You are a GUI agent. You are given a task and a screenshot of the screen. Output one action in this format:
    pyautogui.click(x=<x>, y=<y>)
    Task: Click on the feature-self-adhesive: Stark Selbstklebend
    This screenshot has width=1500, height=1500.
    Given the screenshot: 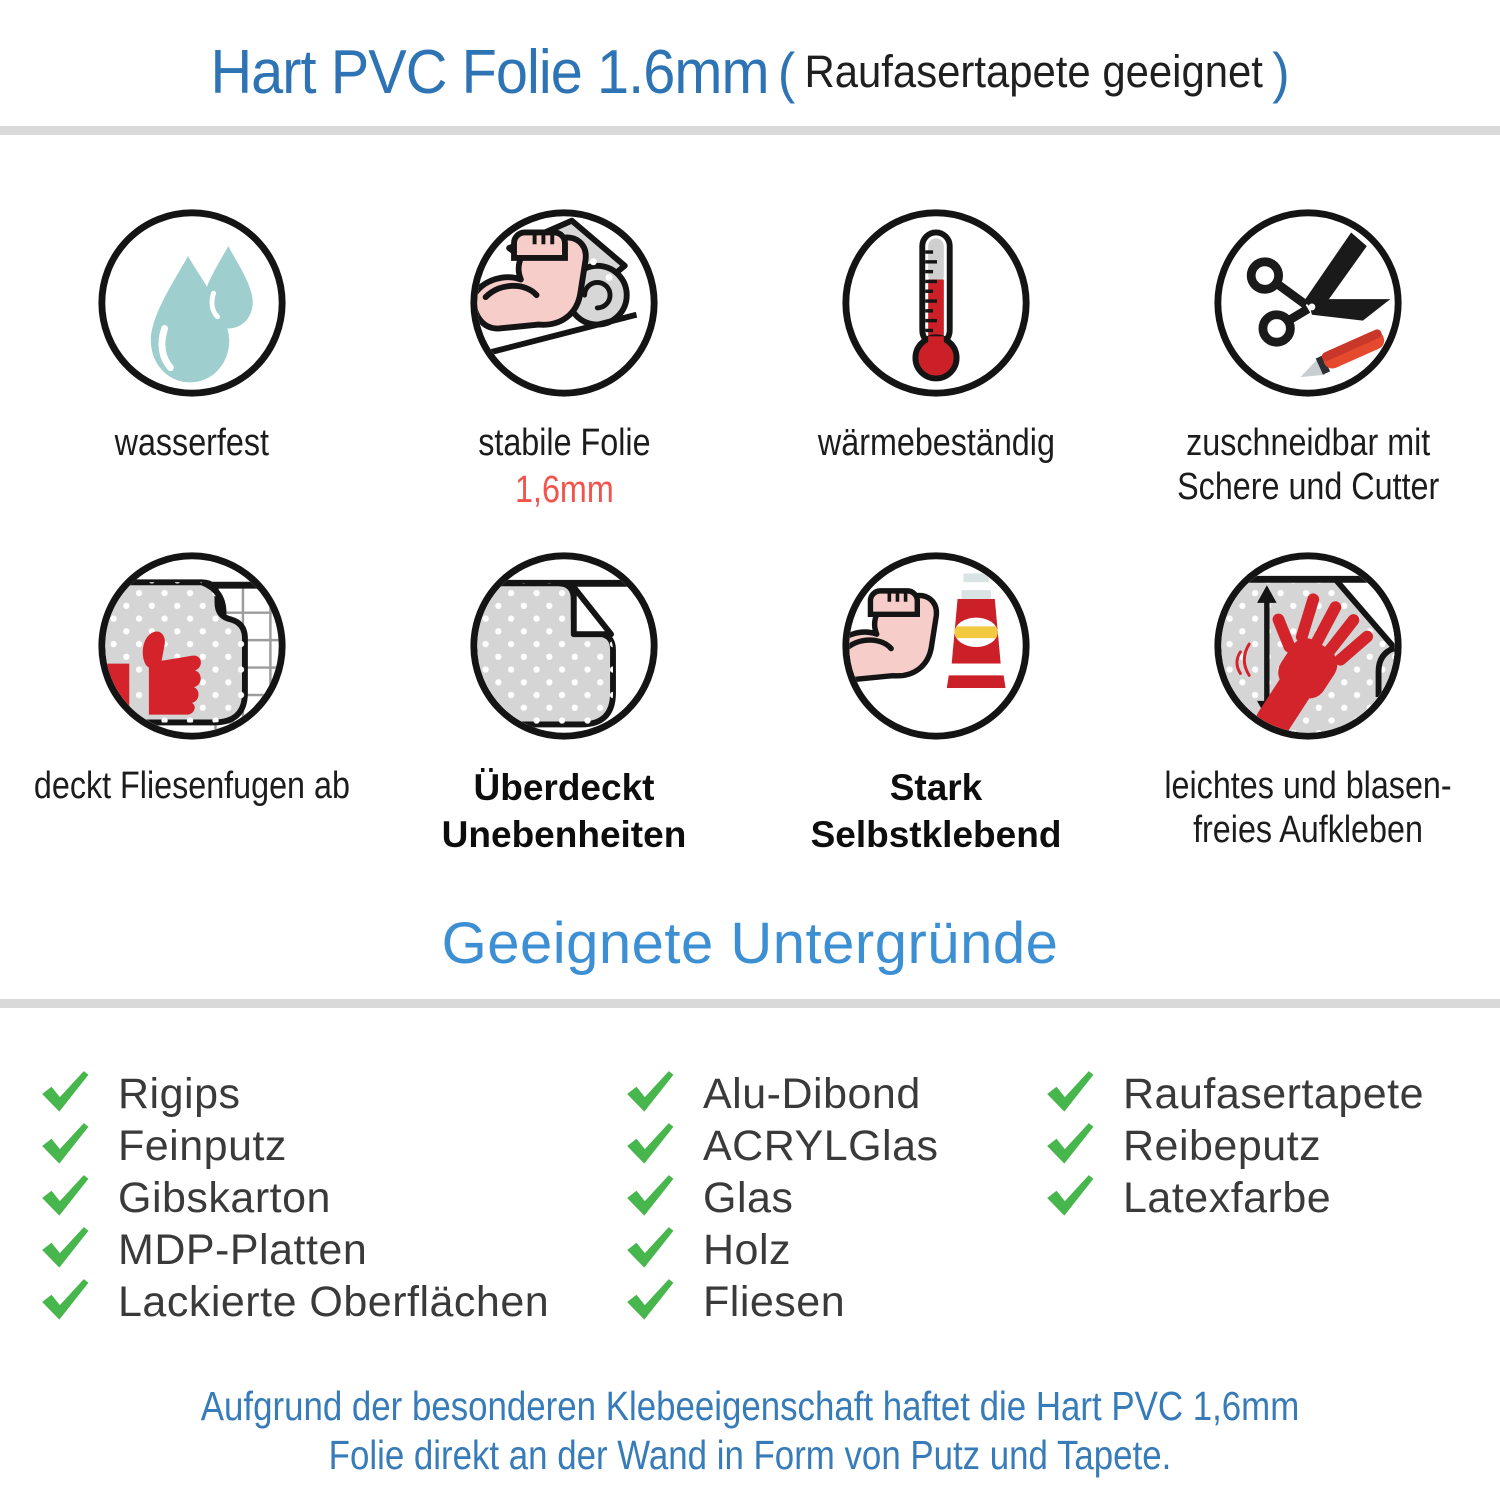 What is the action you would take?
    pyautogui.click(x=936, y=703)
    